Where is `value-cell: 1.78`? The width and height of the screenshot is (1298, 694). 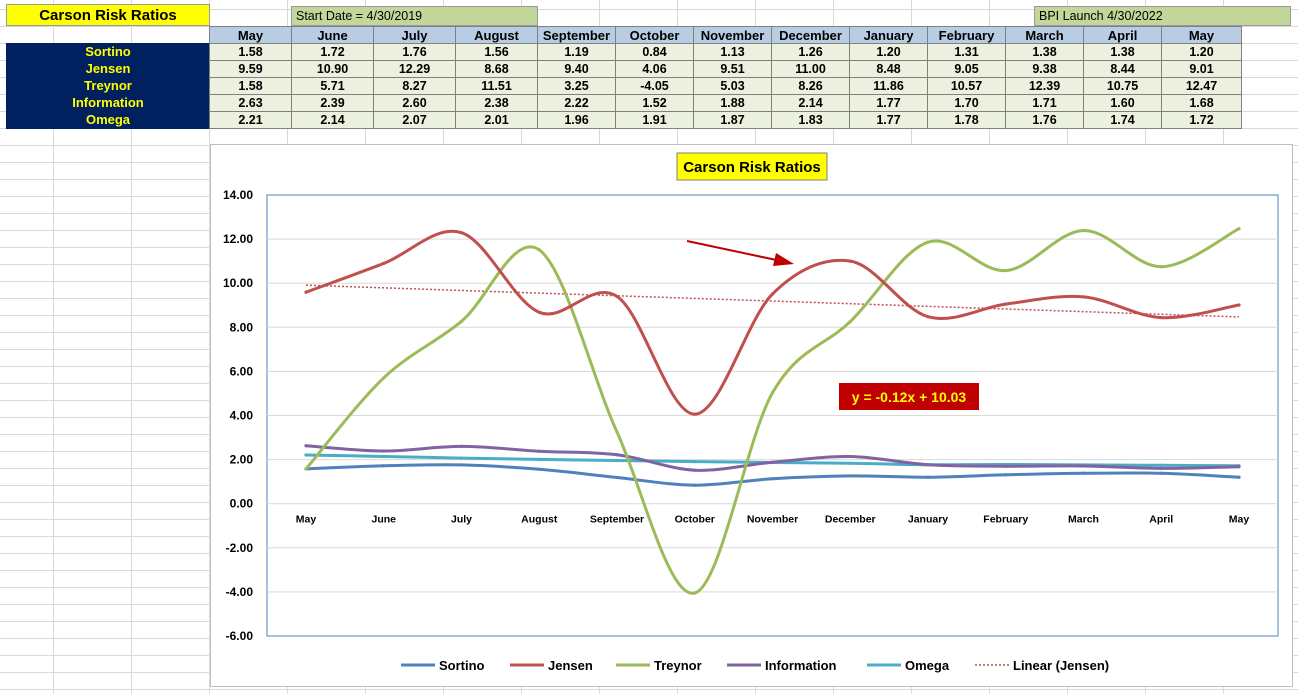
value-cell: 1.78 is located at coordinates (966, 120).